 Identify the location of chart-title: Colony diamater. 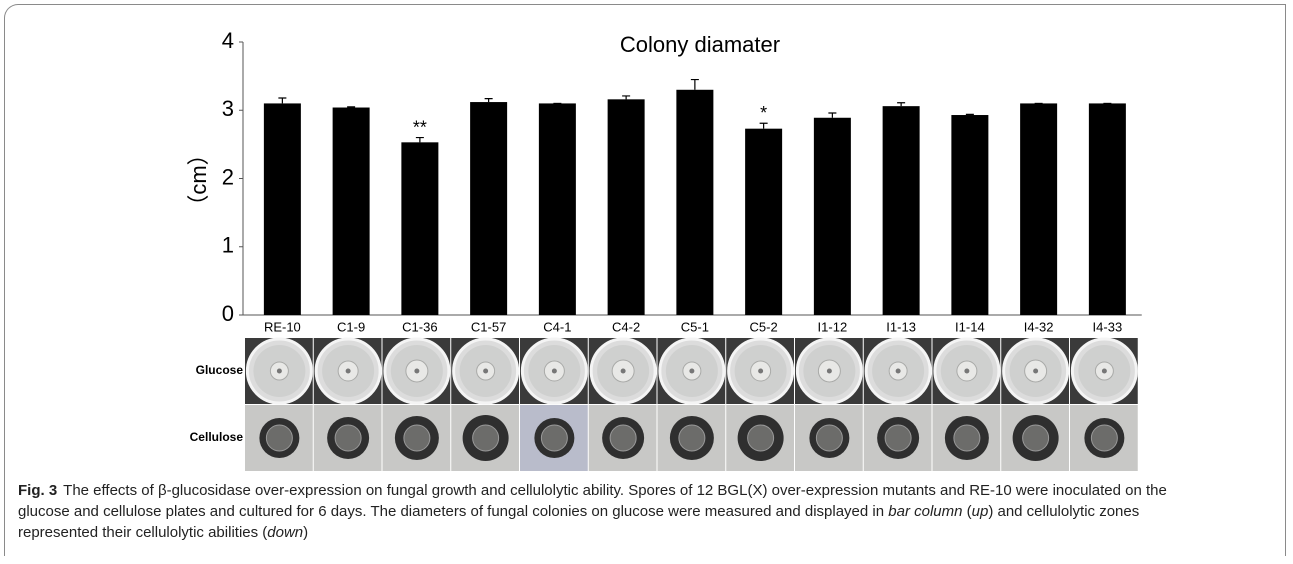
(700, 44).